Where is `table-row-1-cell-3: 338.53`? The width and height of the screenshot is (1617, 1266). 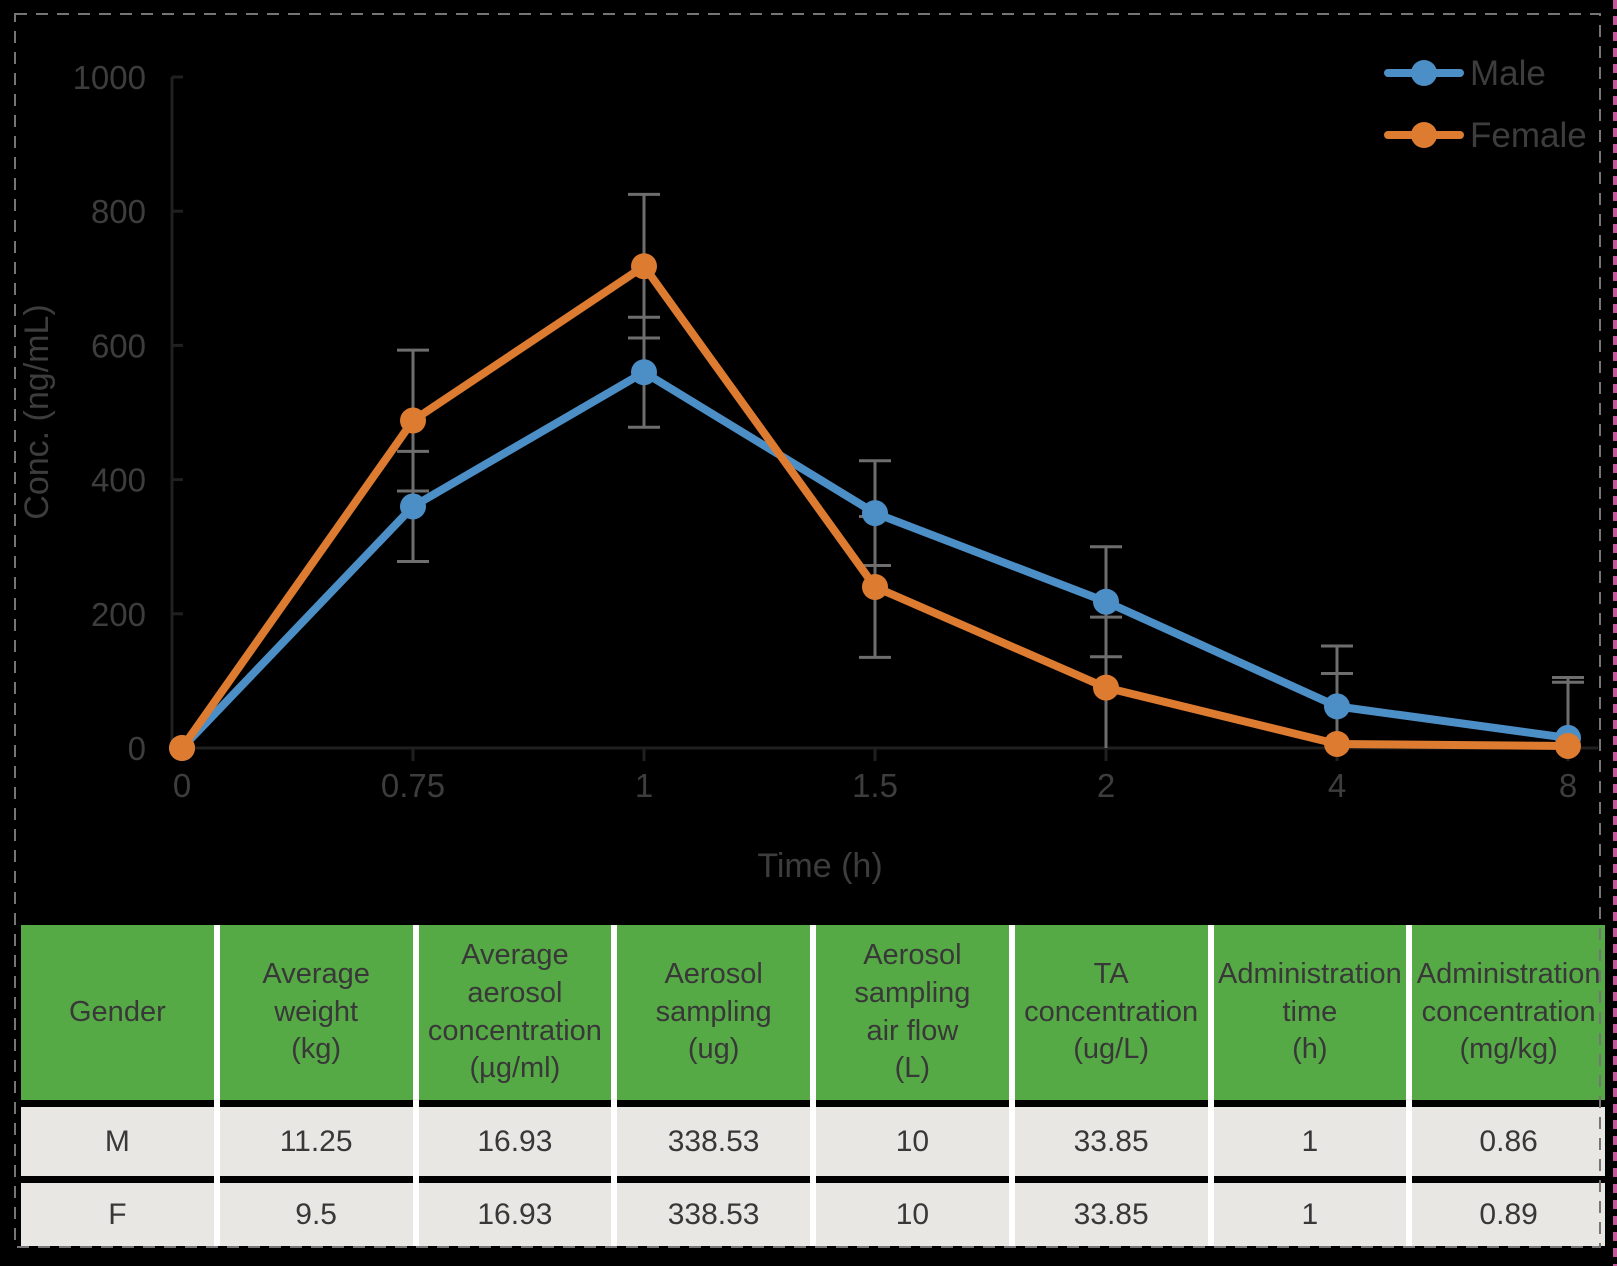
table-row-1-cell-3: 338.53 is located at coordinates (713, 1211).